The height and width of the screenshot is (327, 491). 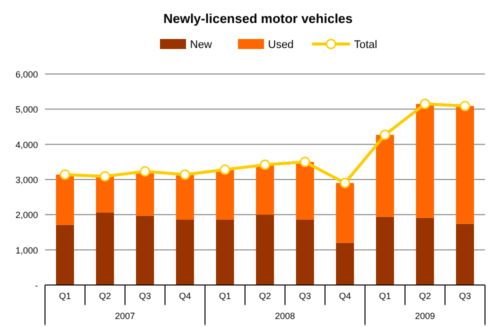 I want to click on y-tick-label: 6,000, so click(x=26, y=75).